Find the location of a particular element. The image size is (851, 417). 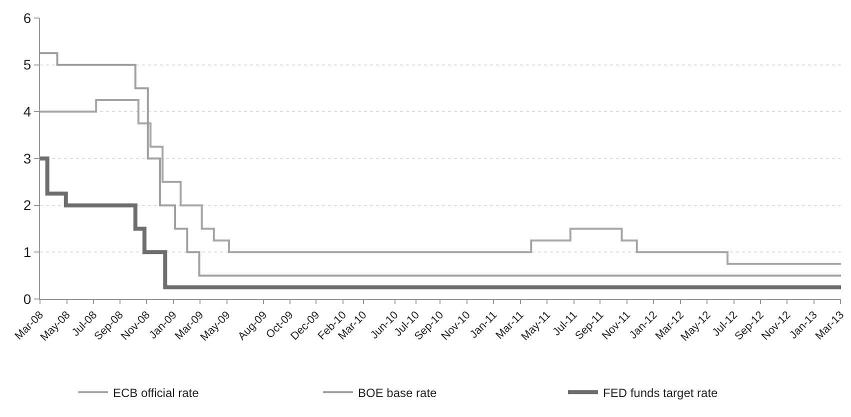

y-tick-label: 5 is located at coordinates (27, 64).